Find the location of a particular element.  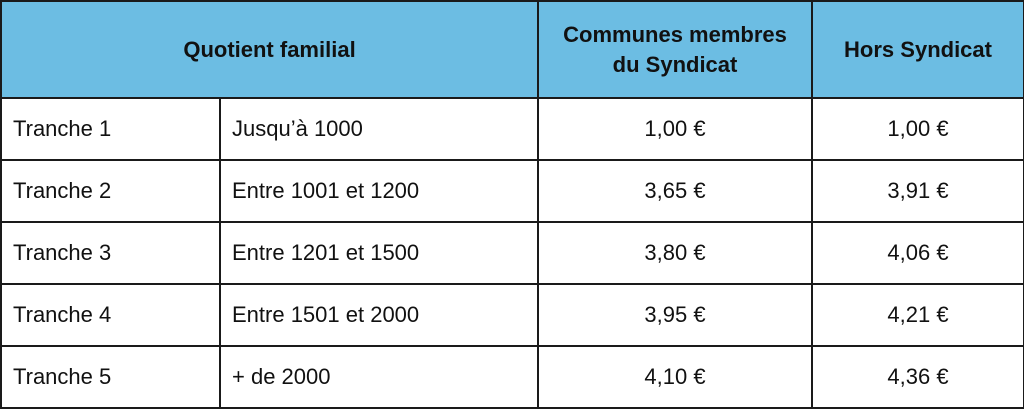

tranche-cell: Tranche 4 is located at coordinates (110, 315).